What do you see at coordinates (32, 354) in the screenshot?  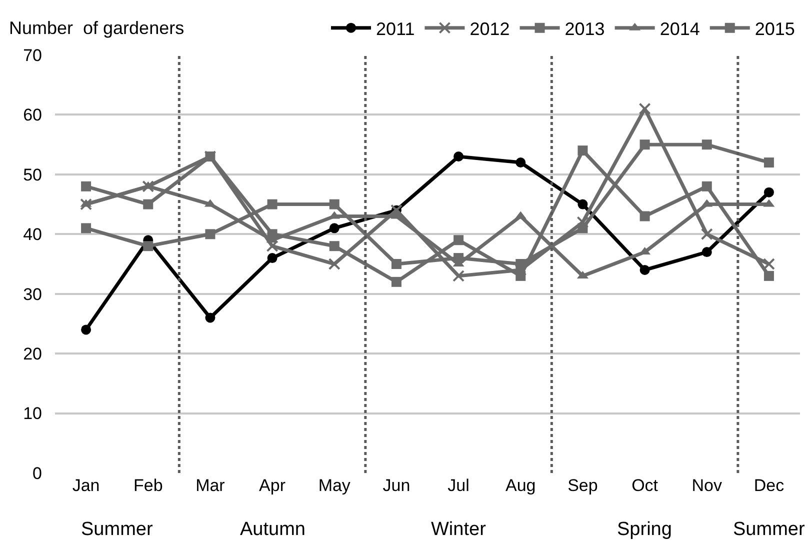 I see `y-tick-label: 20` at bounding box center [32, 354].